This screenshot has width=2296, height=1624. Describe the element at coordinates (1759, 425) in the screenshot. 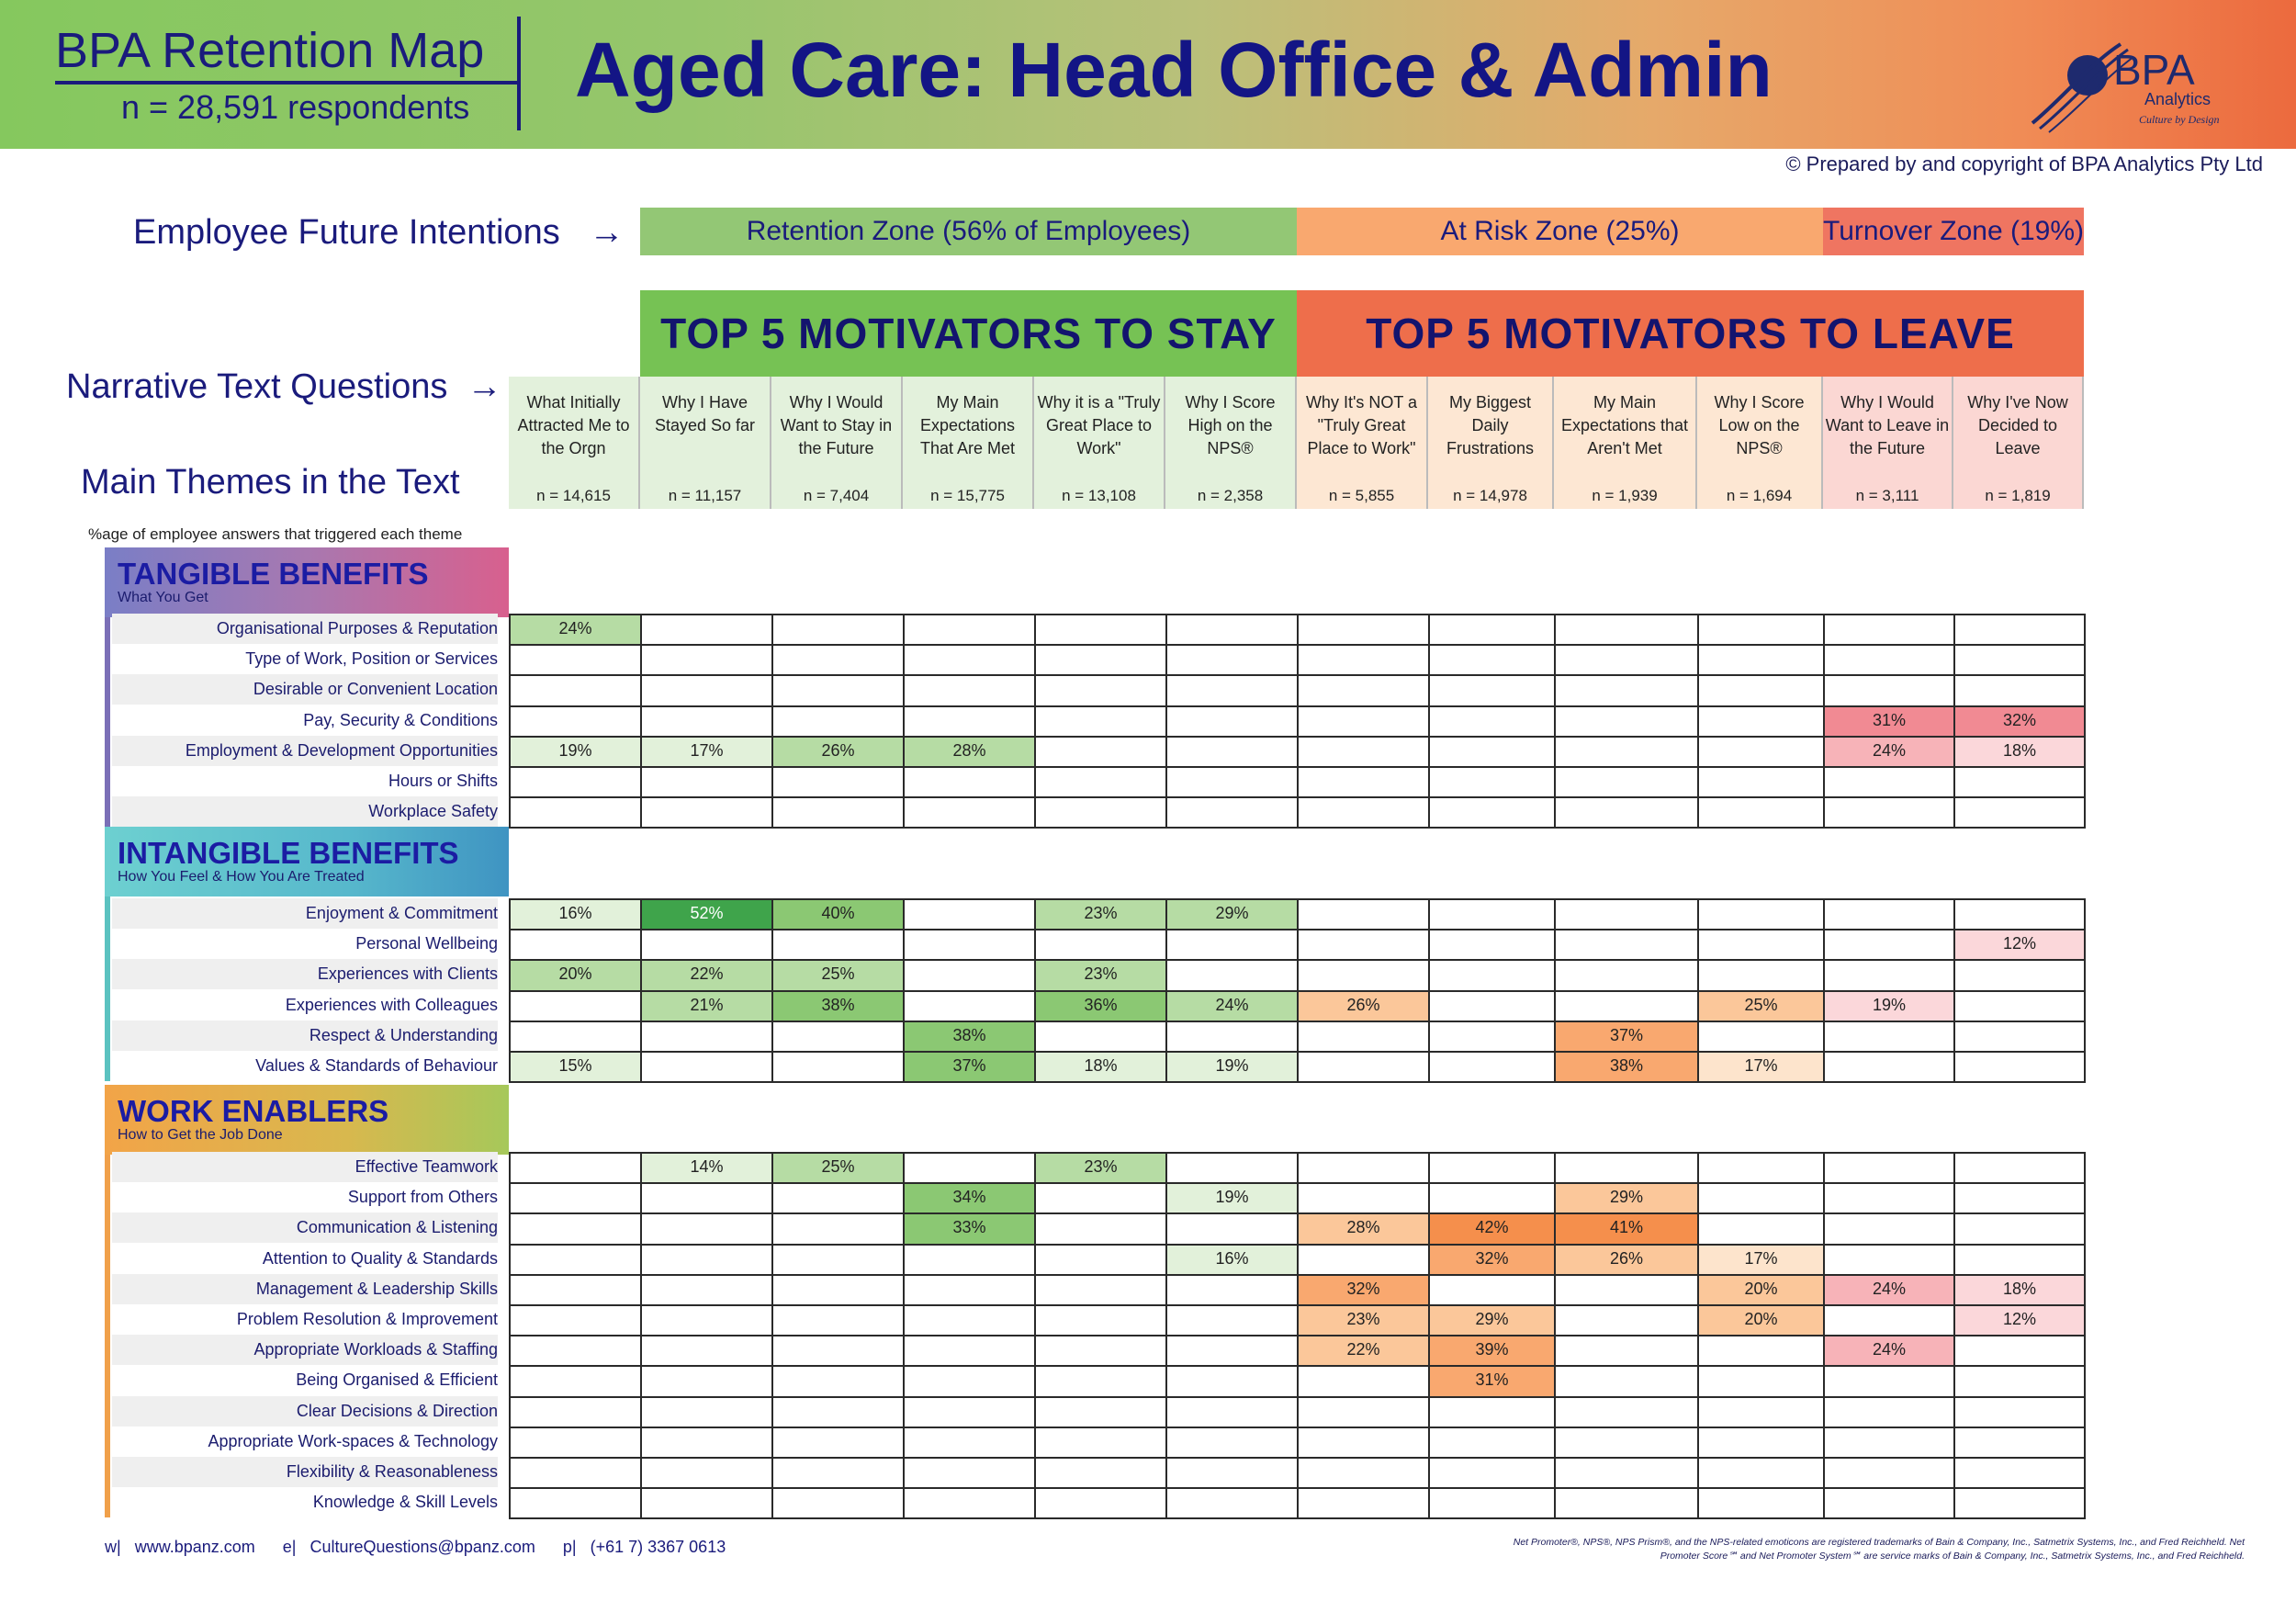

I see `question-text: Why I Score Low on the NPS®` at that location.